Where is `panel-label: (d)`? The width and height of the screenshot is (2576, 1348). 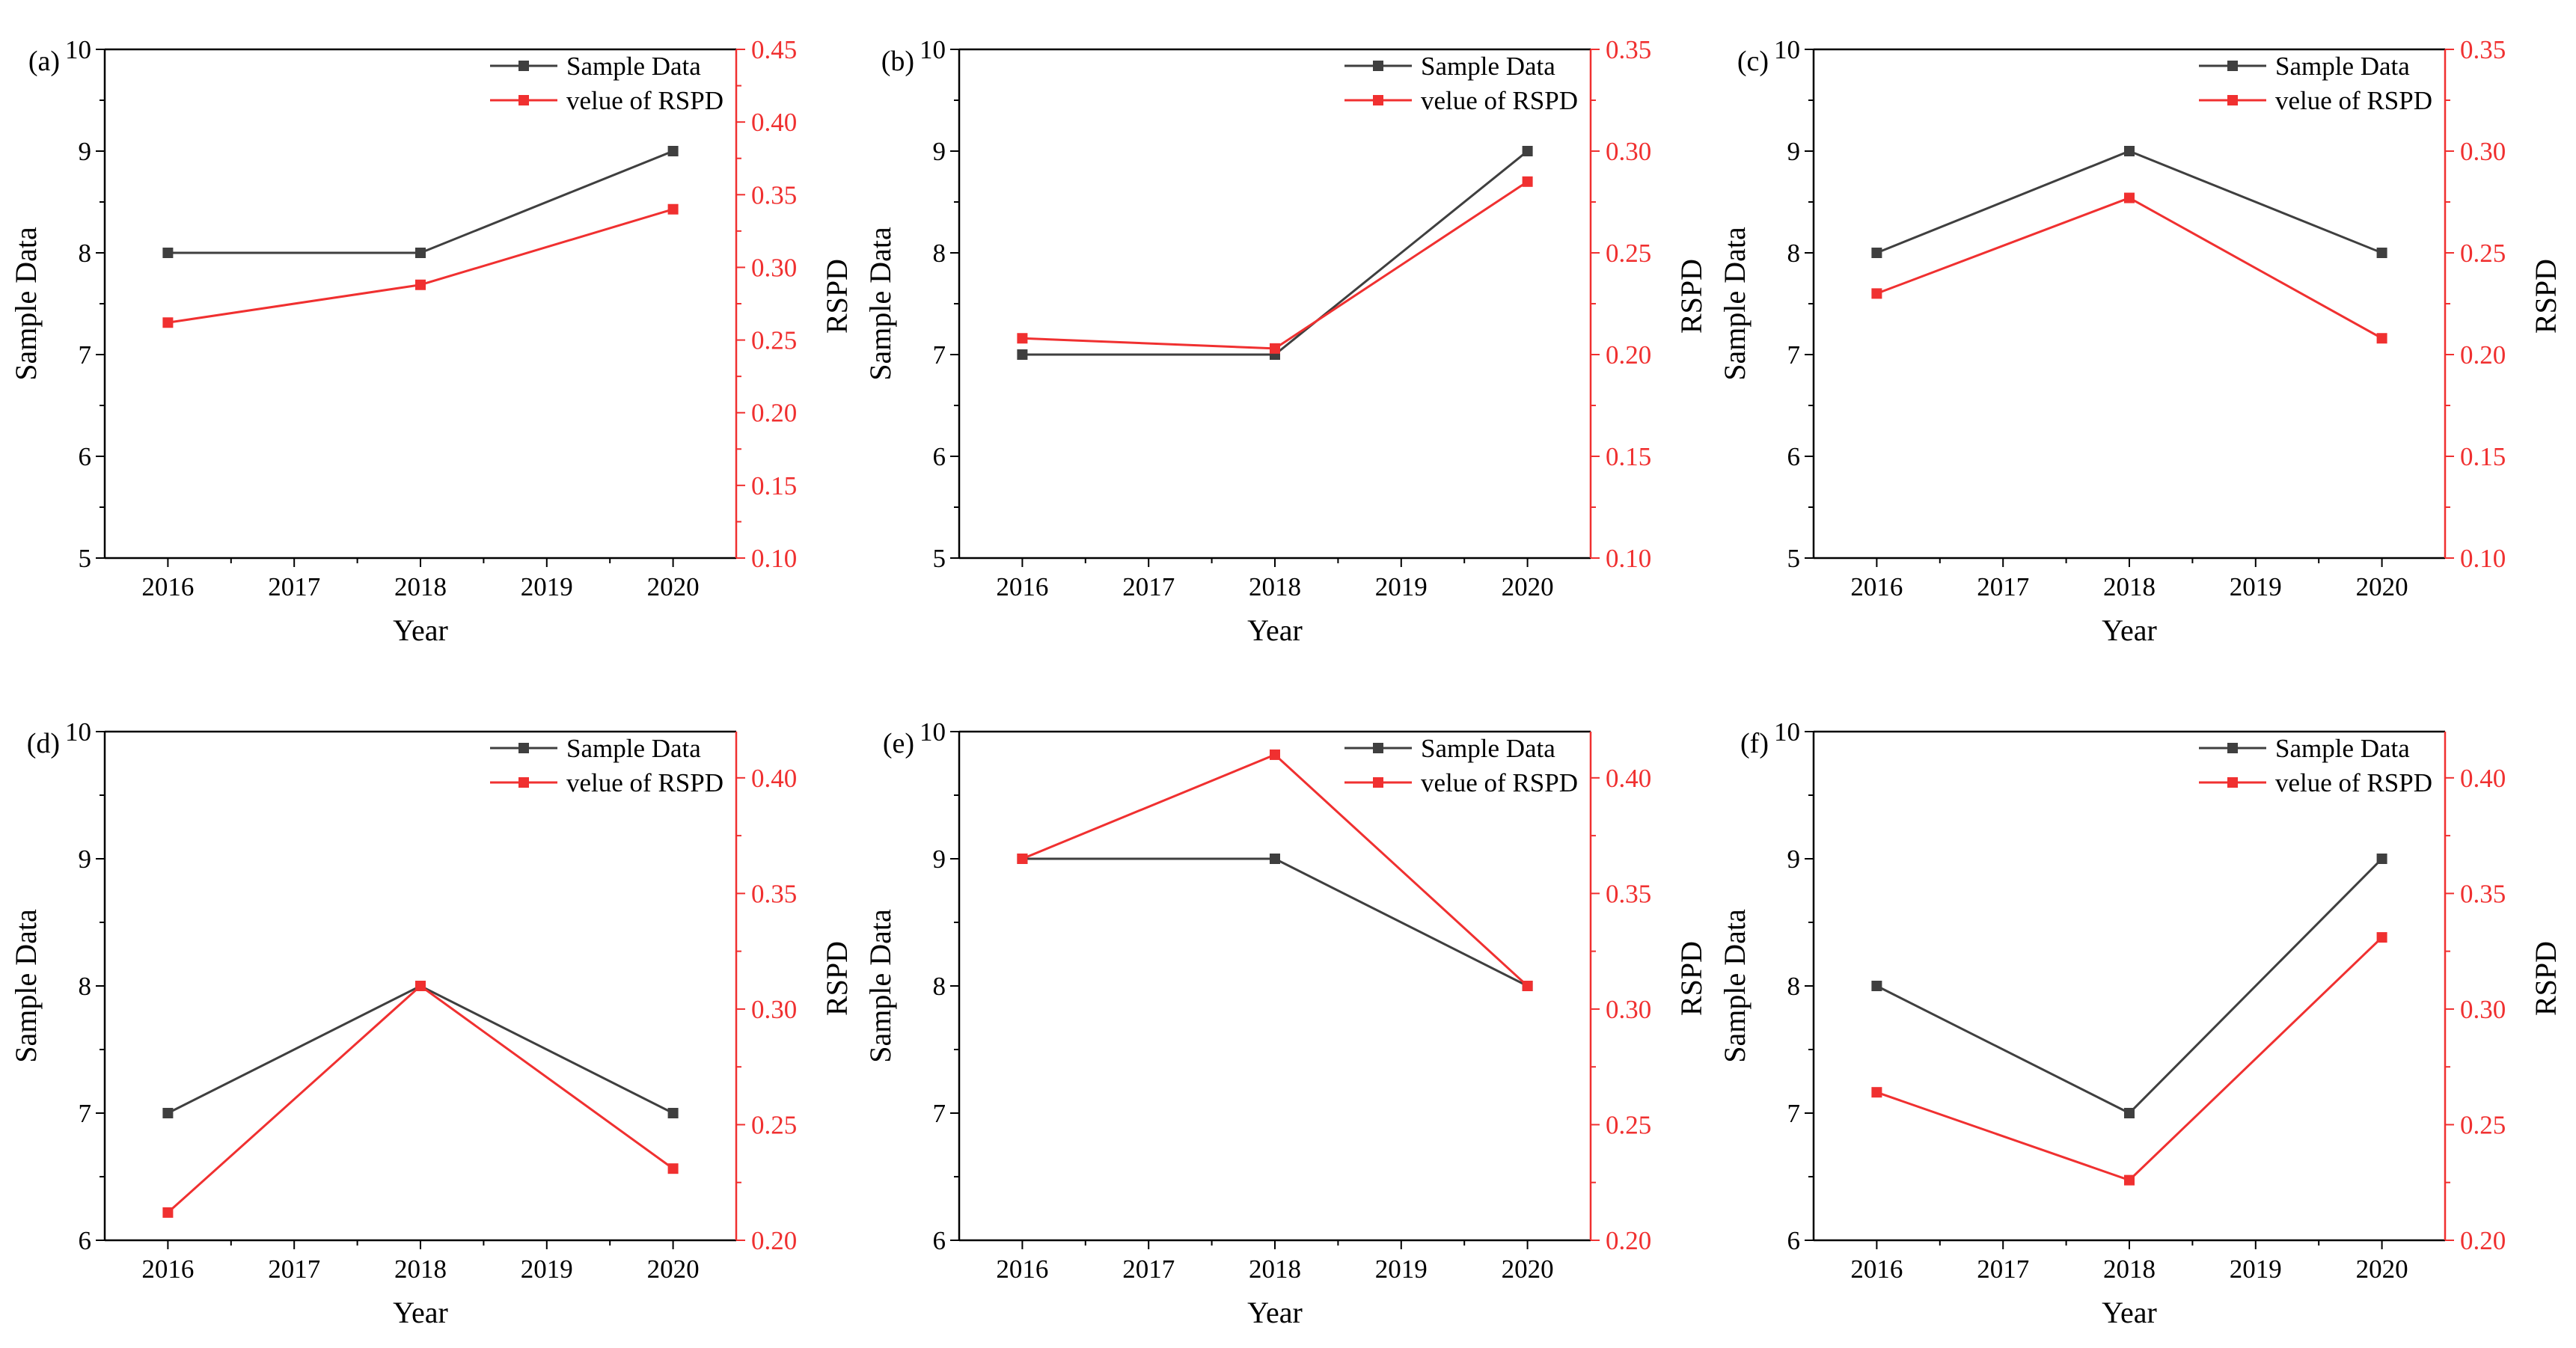 panel-label: (d) is located at coordinates (43, 743).